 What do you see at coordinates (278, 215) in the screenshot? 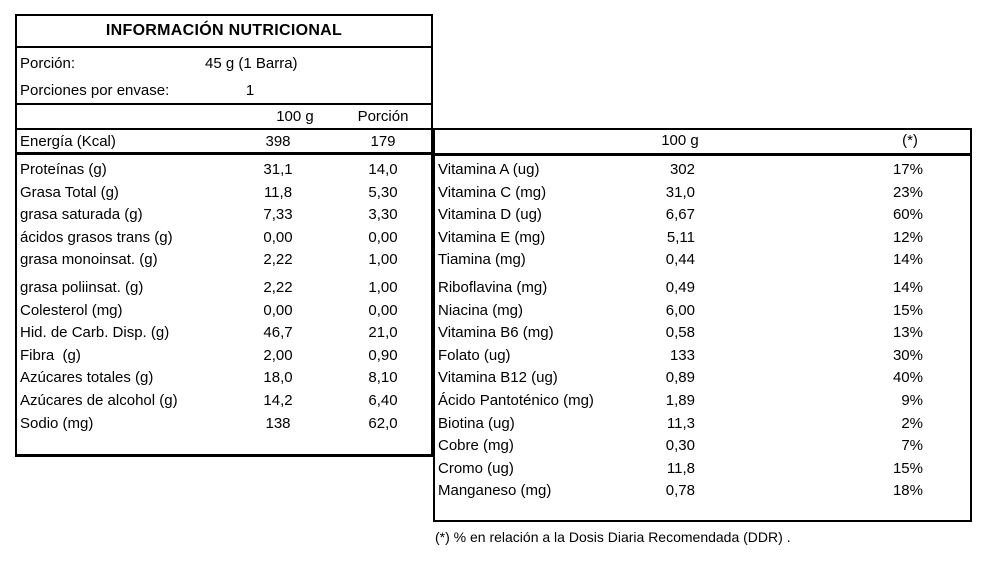
I see `nutrient-per-100g: 7,33` at bounding box center [278, 215].